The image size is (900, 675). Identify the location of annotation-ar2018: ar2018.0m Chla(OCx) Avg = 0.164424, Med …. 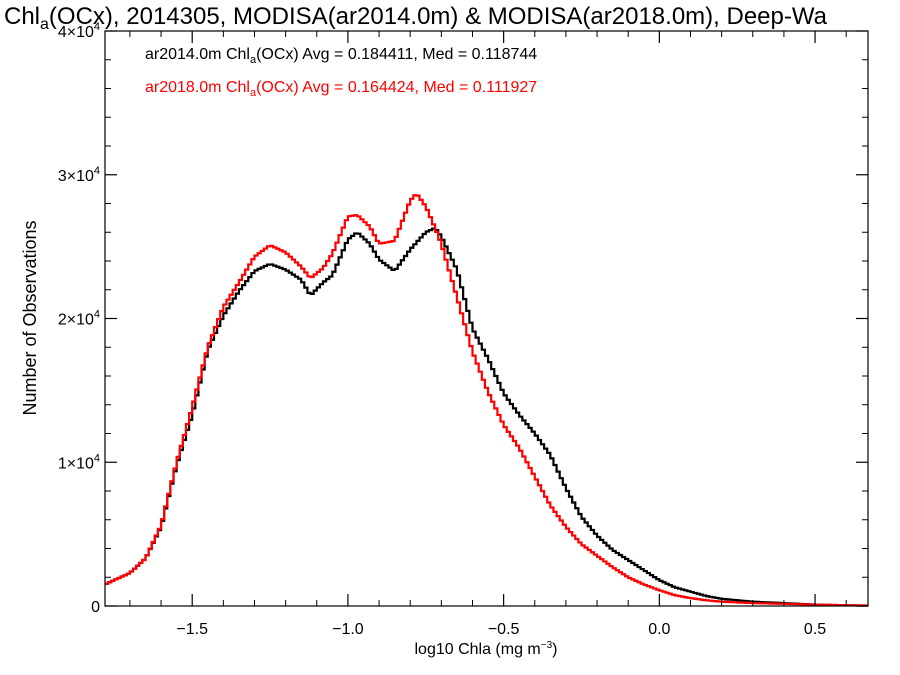
(341, 89).